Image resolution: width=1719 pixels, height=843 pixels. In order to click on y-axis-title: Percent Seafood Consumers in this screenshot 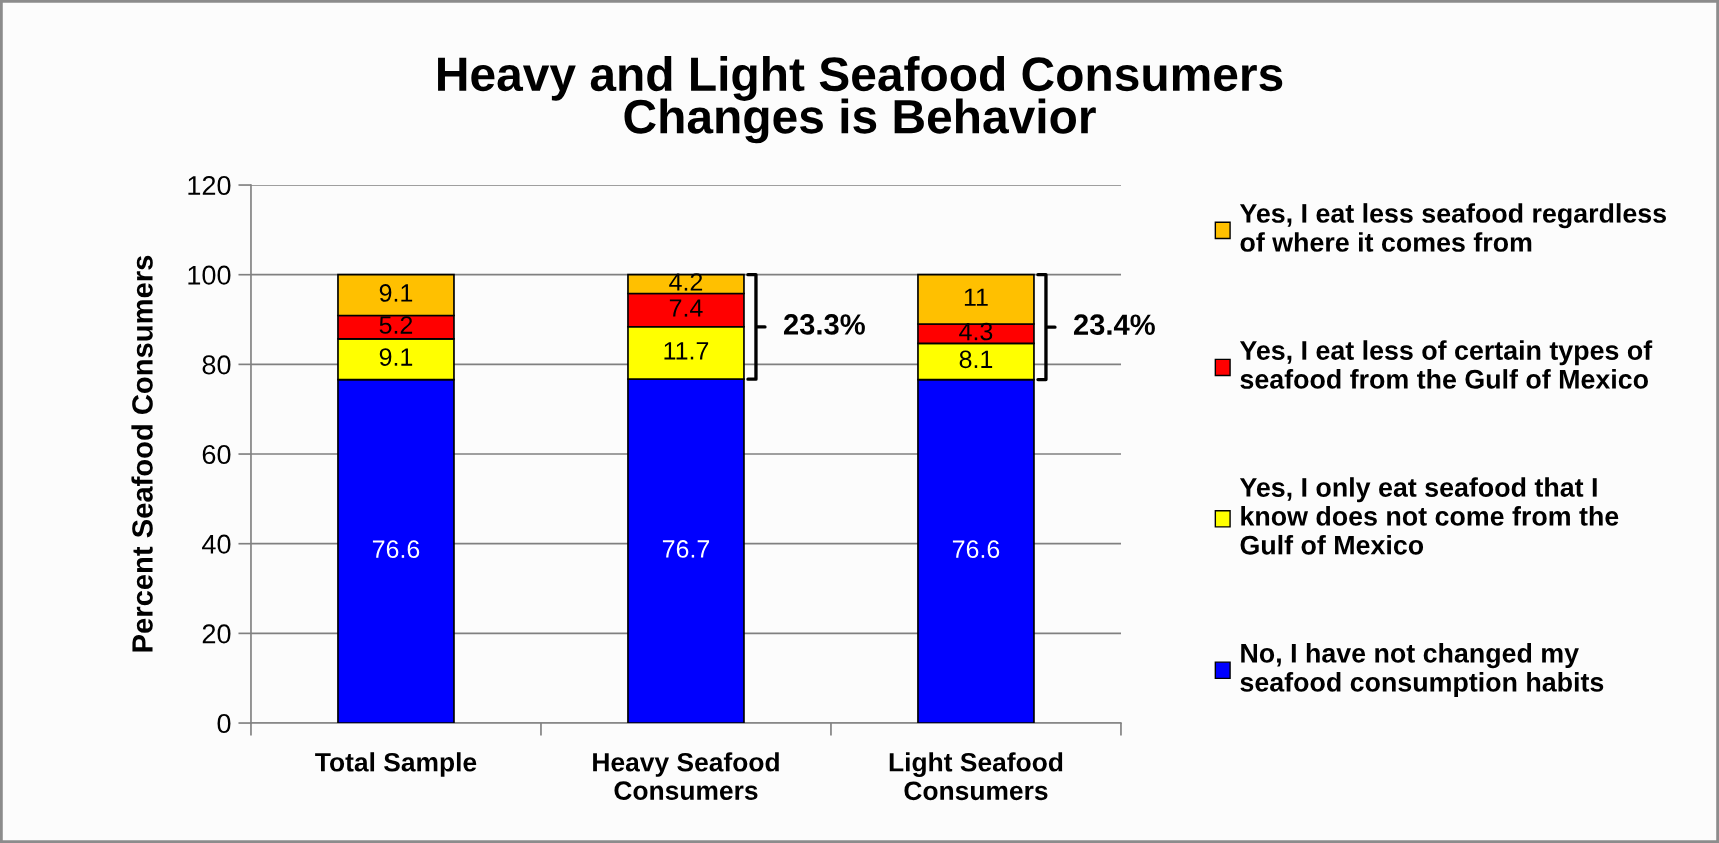, I will do `click(142, 453)`.